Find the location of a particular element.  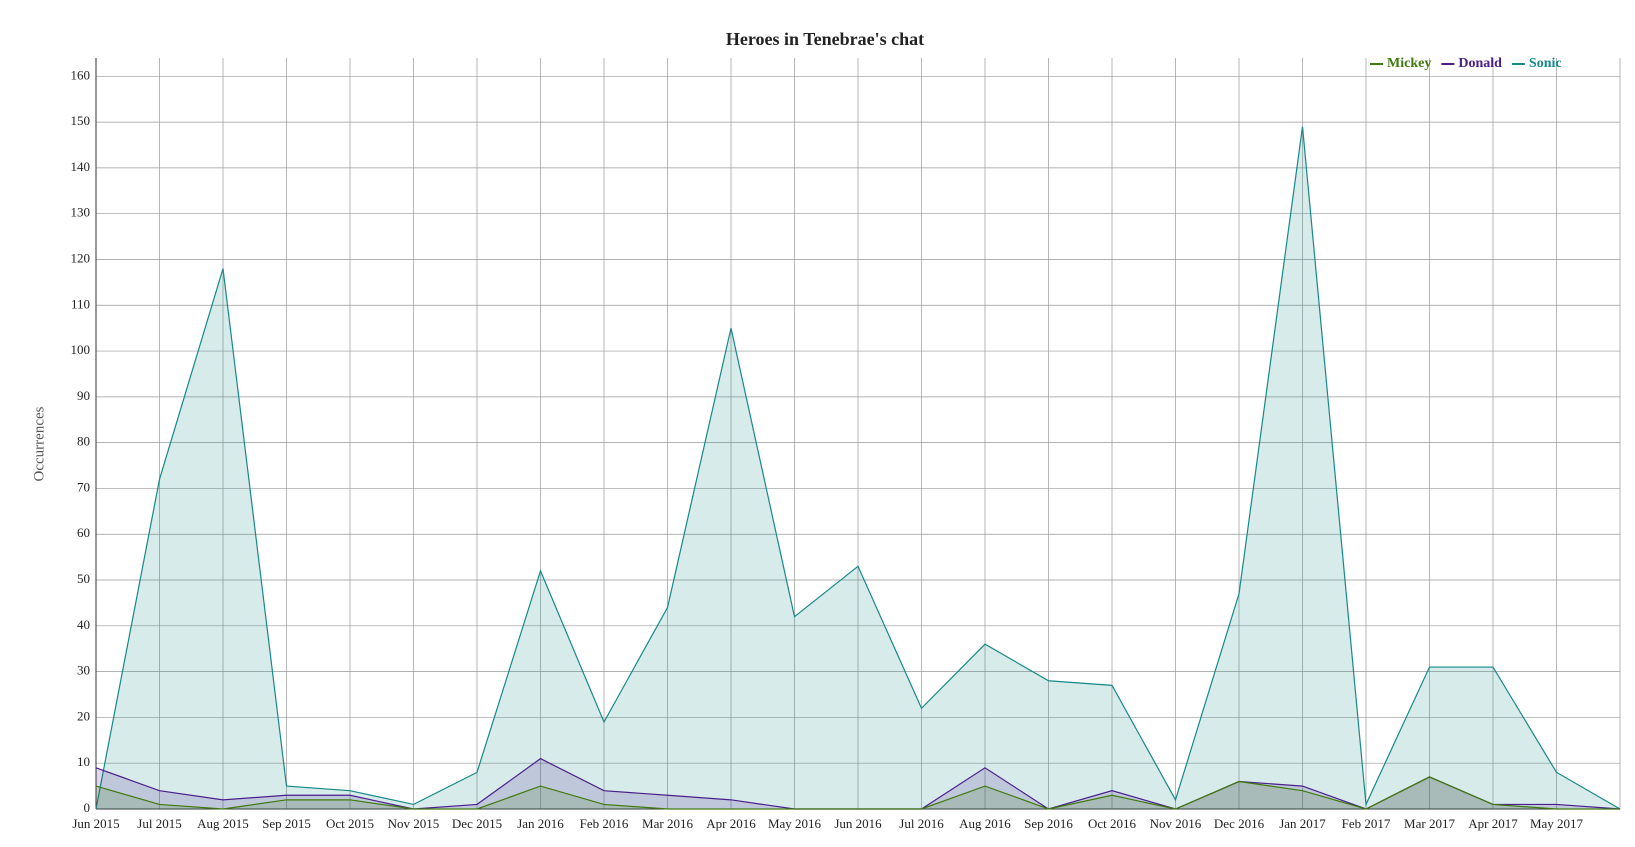

x-tick-label: Dec 2015 is located at coordinates (477, 823).